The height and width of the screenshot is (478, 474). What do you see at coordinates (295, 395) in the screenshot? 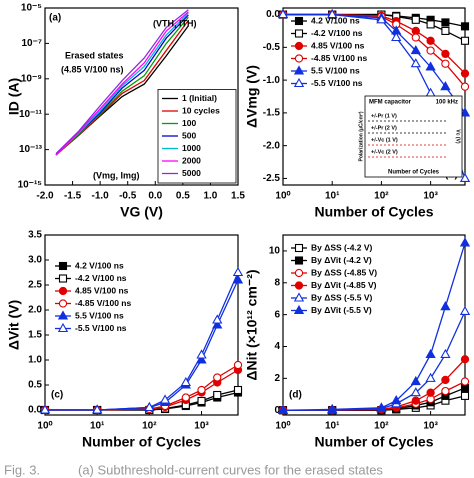
I see `panel-label: (d)` at bounding box center [295, 395].